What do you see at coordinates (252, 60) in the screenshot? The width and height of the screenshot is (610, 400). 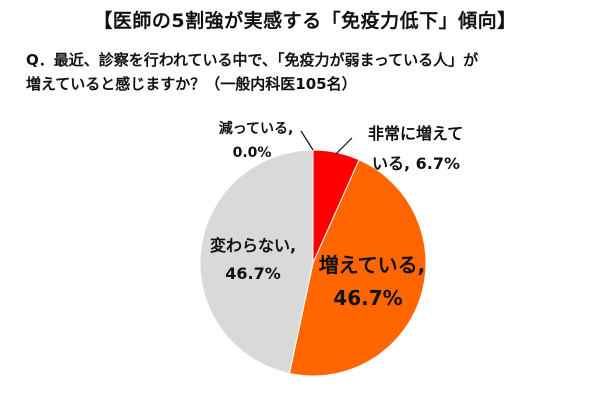 I see `question-line-1: Q．最近、診察を行われている中で、「免疫力が弱まっている人」が` at bounding box center [252, 60].